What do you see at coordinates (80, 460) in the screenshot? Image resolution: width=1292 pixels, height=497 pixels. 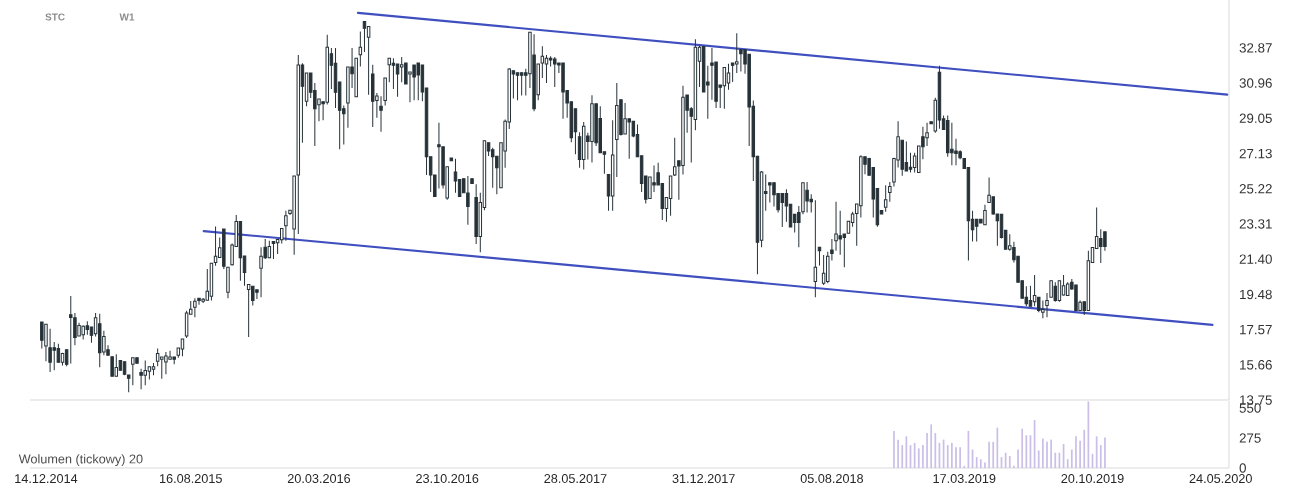 I see `text: Wolumen (tickowy) 20` at bounding box center [80, 460].